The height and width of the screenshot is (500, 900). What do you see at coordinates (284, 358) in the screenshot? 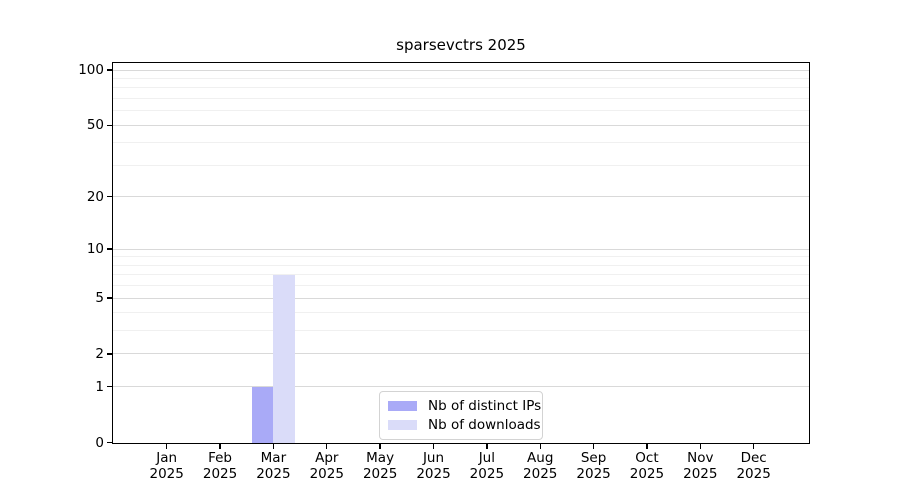
I see `bar-downloads` at bounding box center [284, 358].